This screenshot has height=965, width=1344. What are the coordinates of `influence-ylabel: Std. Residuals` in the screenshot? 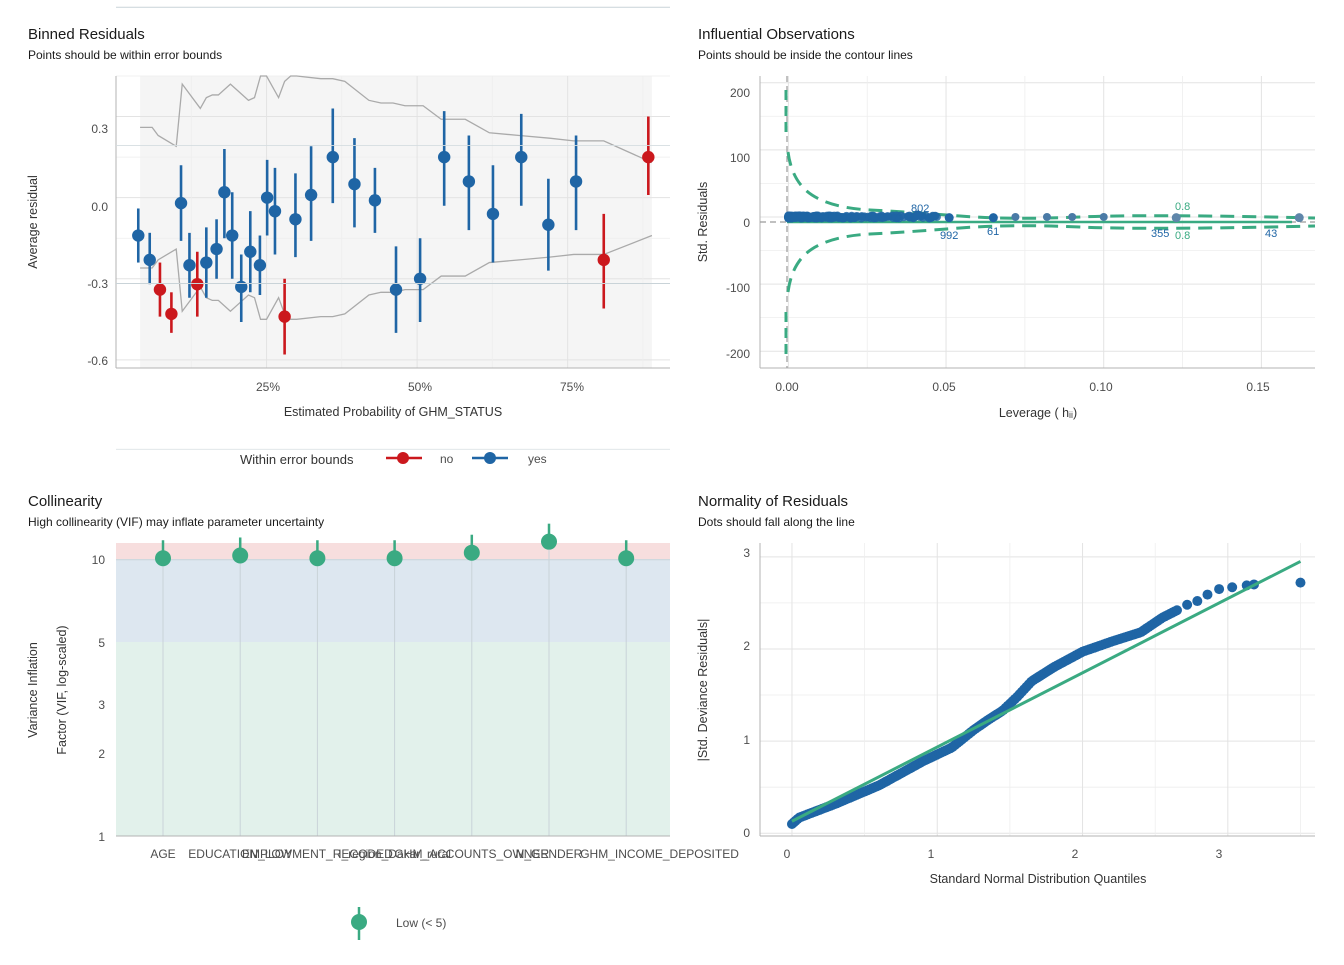 It's located at (703, 222).